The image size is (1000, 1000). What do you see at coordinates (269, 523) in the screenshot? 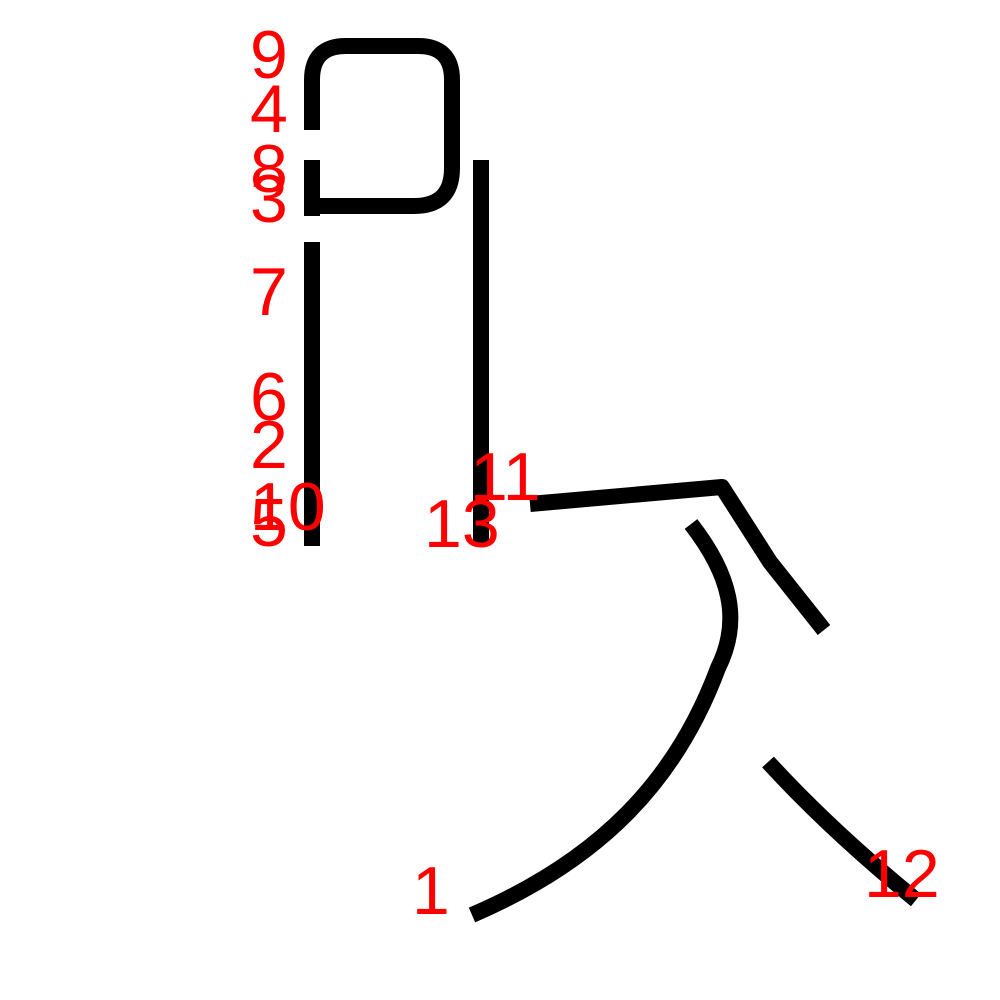
I see `stroke-label-5: 5` at bounding box center [269, 523].